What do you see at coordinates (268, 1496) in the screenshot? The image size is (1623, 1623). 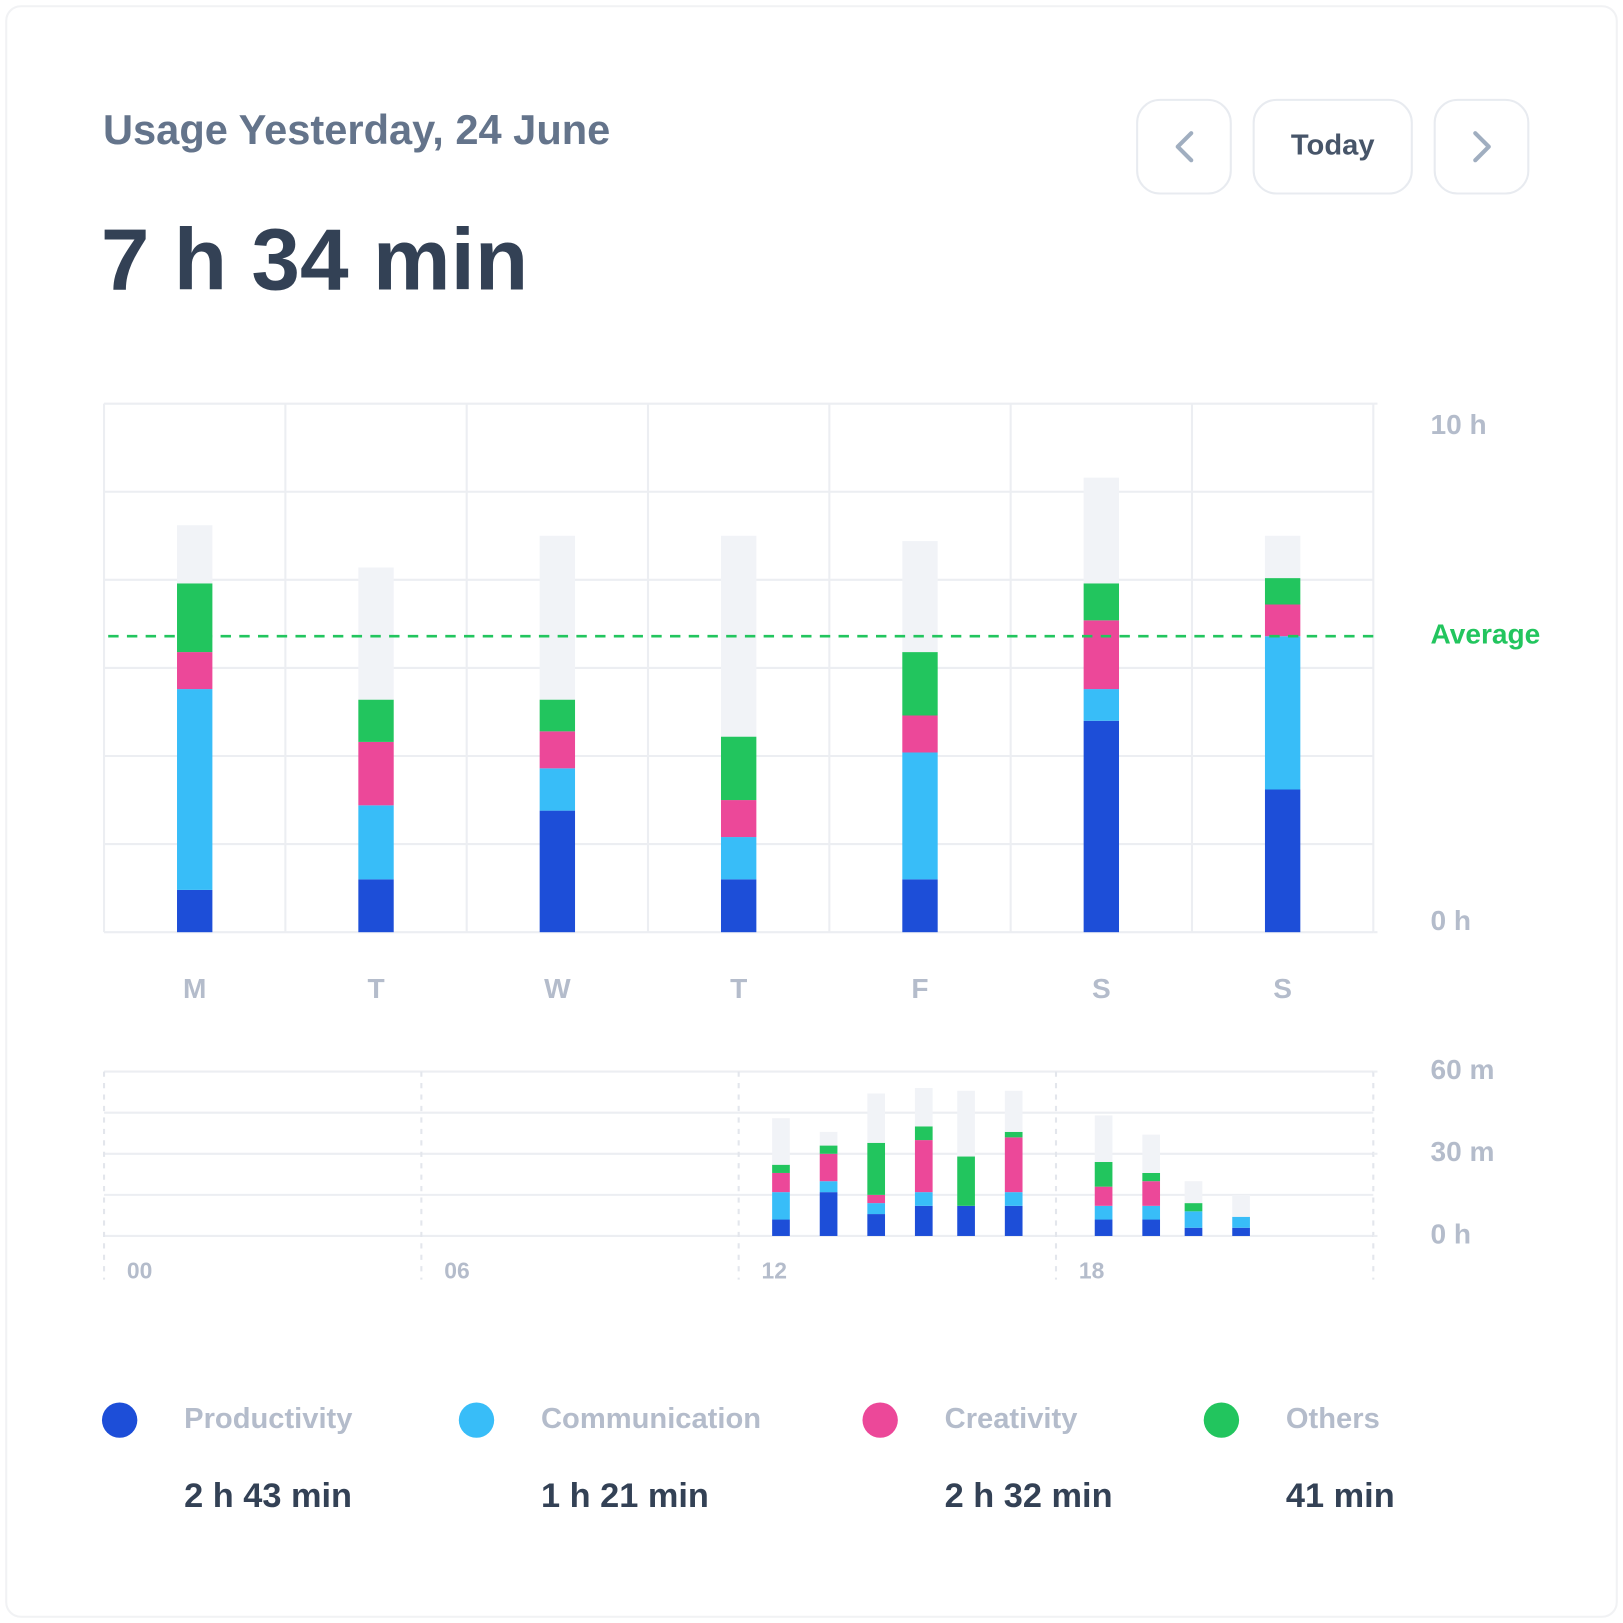 I see `legend-value: 2 h 43 min` at bounding box center [268, 1496].